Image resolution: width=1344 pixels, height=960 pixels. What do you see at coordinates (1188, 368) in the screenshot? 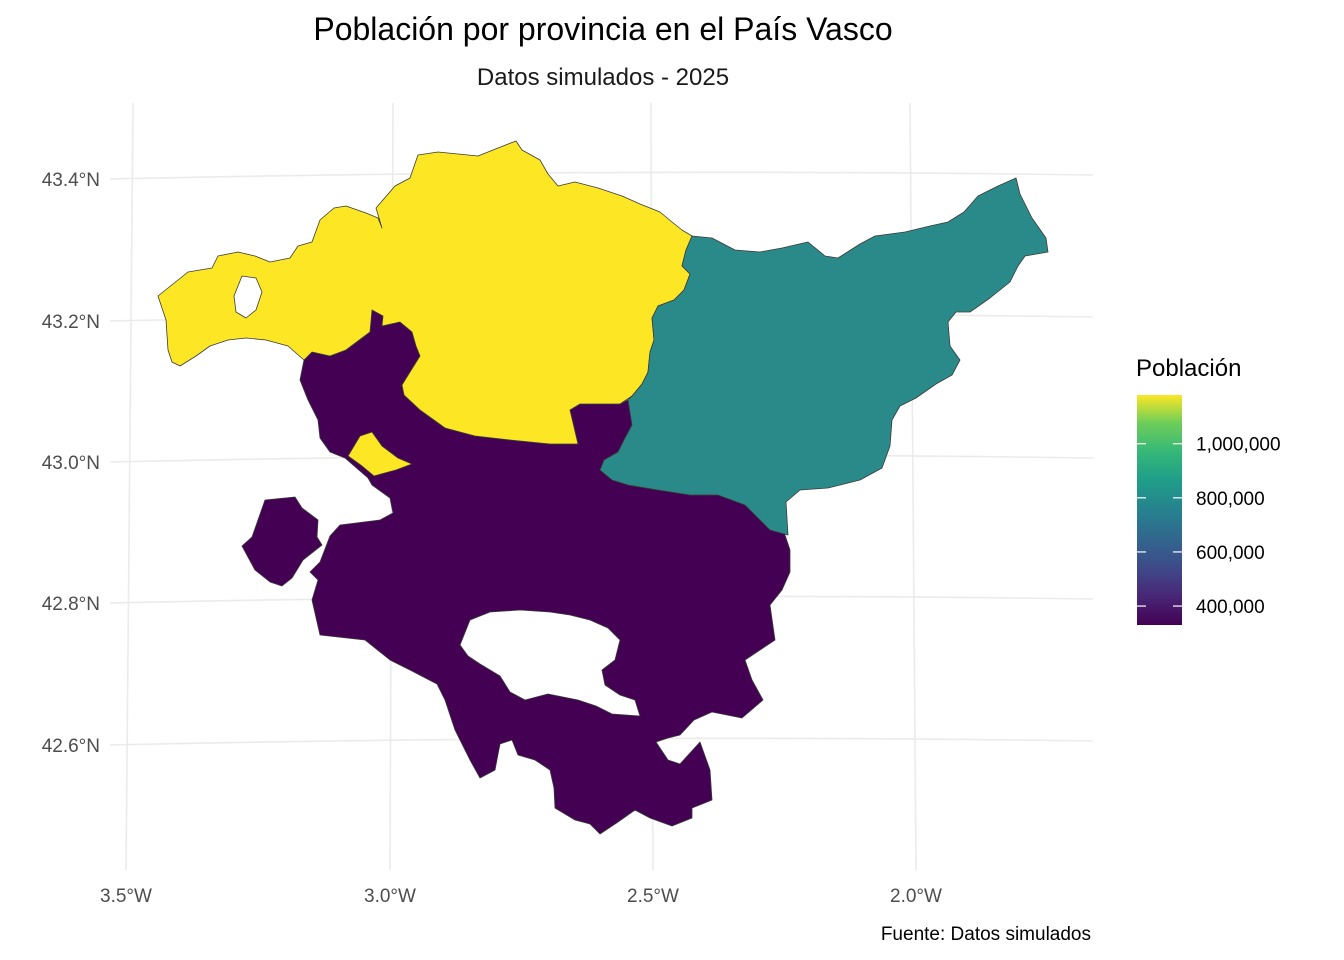
I see `legend-title: Población` at bounding box center [1188, 368].